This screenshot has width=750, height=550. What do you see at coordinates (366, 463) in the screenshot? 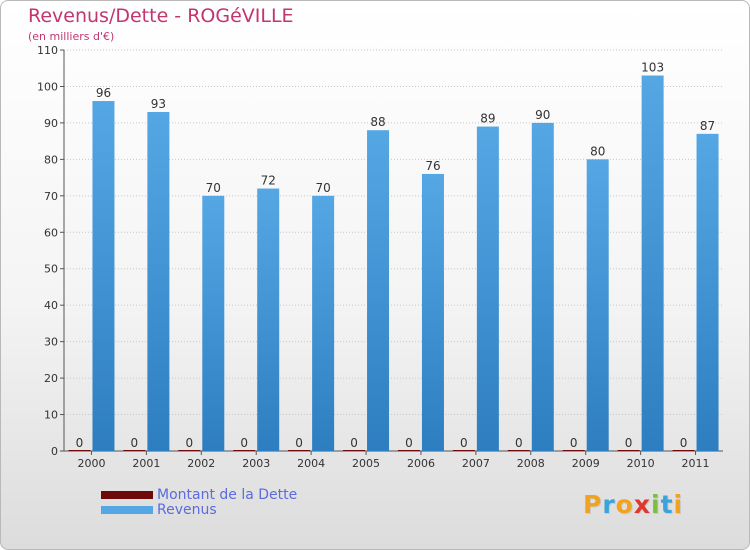
I see `x-tick-label: 2005` at bounding box center [366, 463].